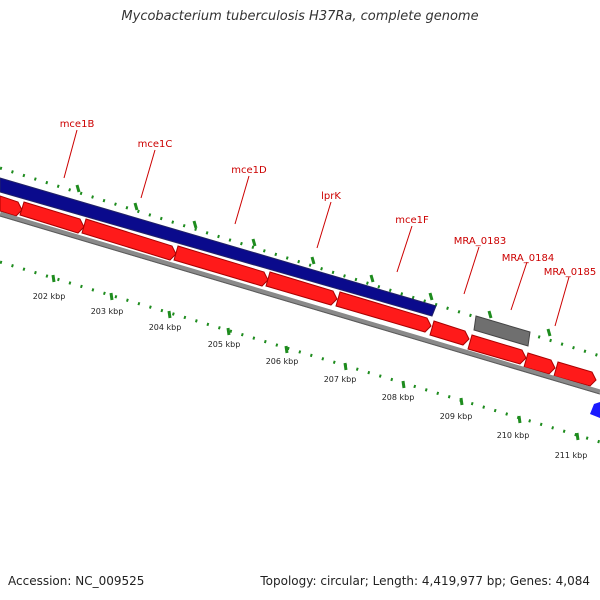 The image size is (600, 600). Describe the element at coordinates (595, 410) in the screenshot. I see `blue-gene` at that location.